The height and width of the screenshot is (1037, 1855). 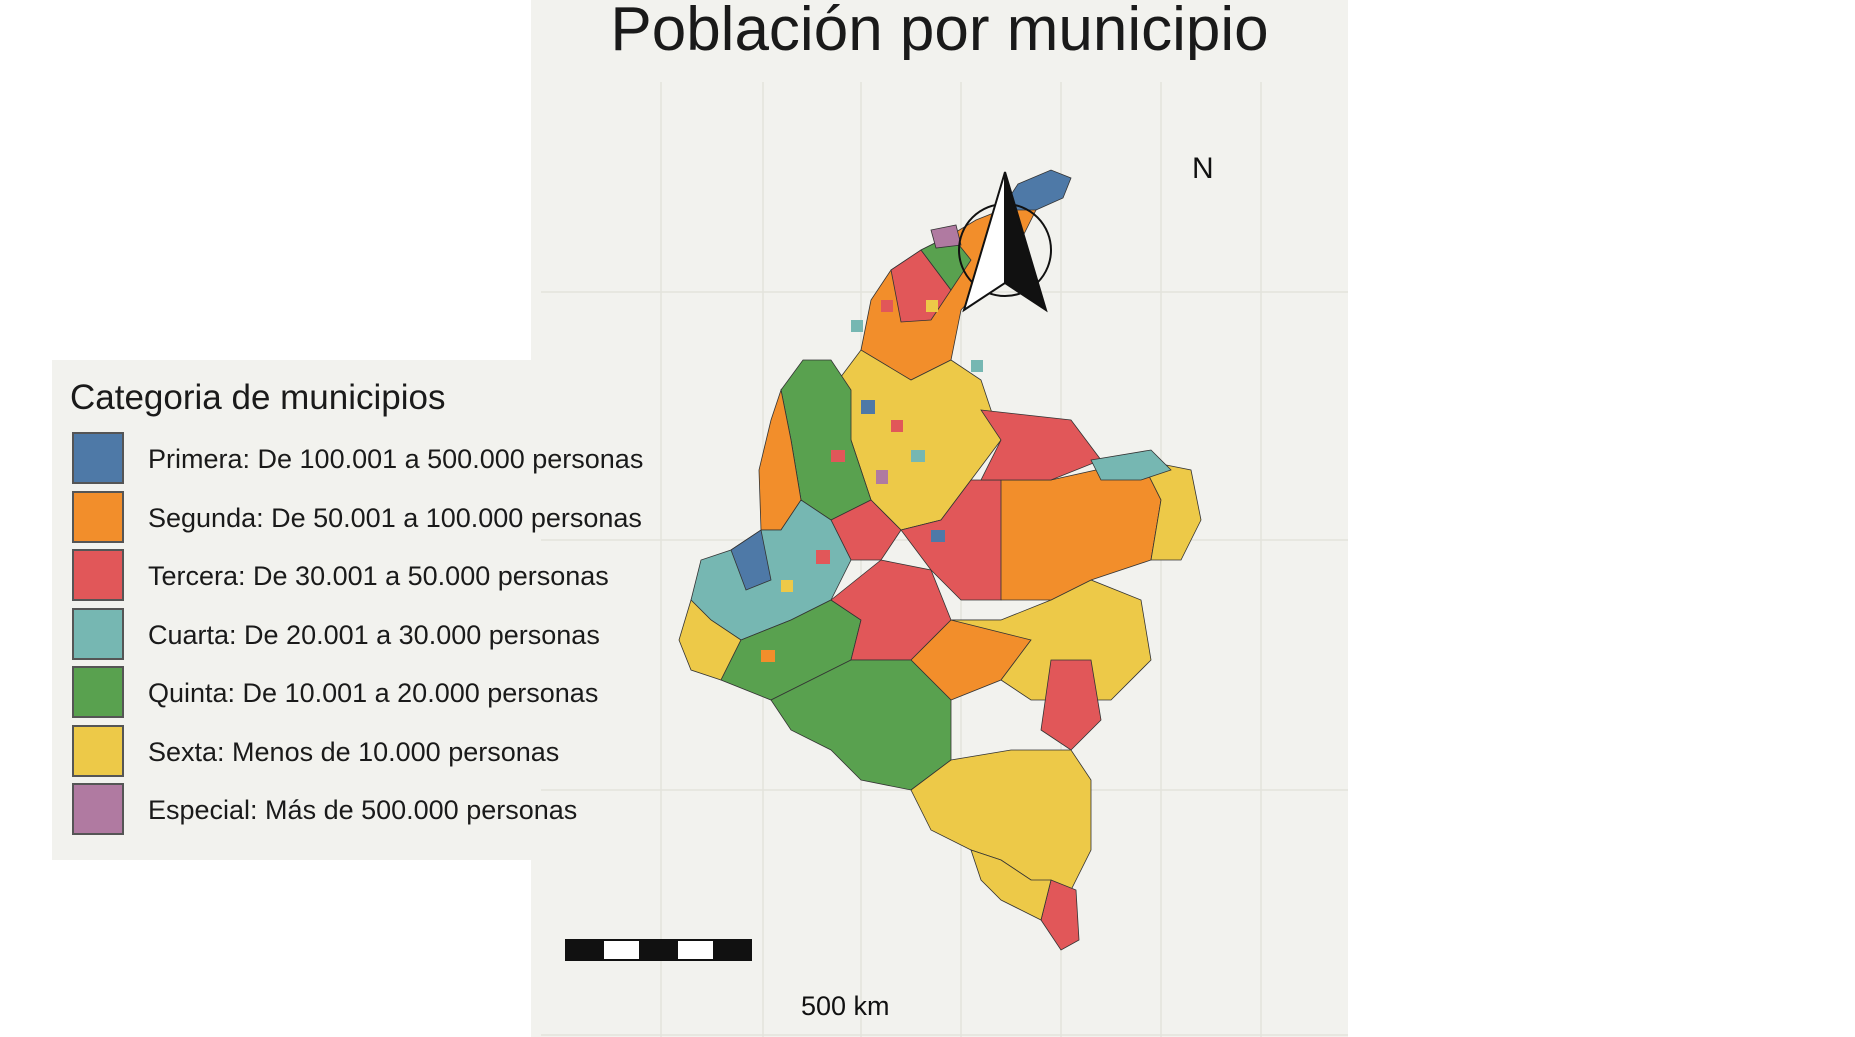 What do you see at coordinates (1203, 168) in the screenshot?
I see `north-label: N` at bounding box center [1203, 168].